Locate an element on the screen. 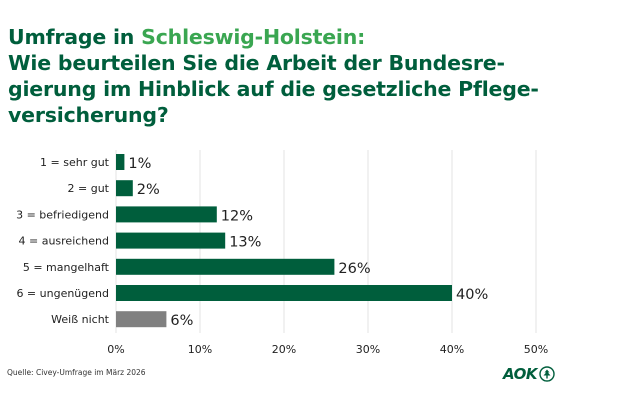 The width and height of the screenshot is (630, 412). logo-text: AOK is located at coordinates (520, 374).